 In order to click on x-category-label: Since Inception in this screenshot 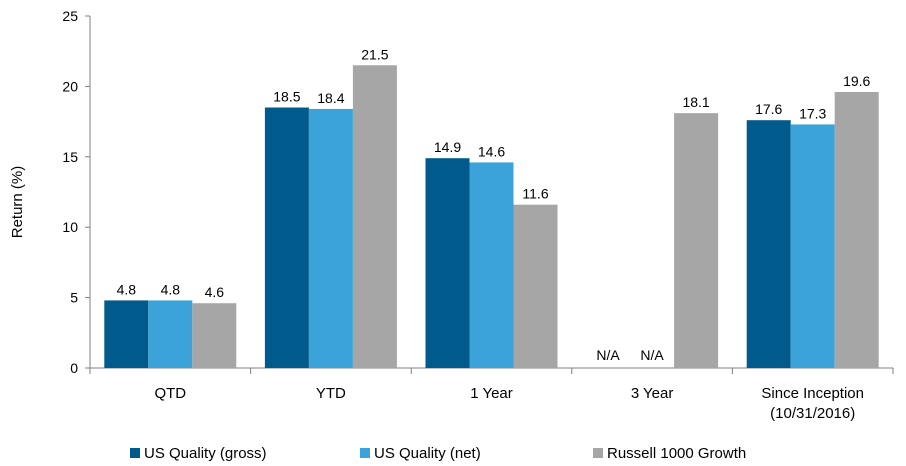, I will do `click(812, 393)`.